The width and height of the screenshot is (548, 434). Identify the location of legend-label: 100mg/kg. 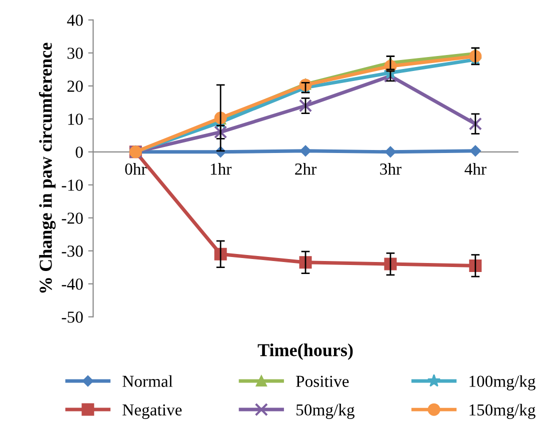
(503, 382).